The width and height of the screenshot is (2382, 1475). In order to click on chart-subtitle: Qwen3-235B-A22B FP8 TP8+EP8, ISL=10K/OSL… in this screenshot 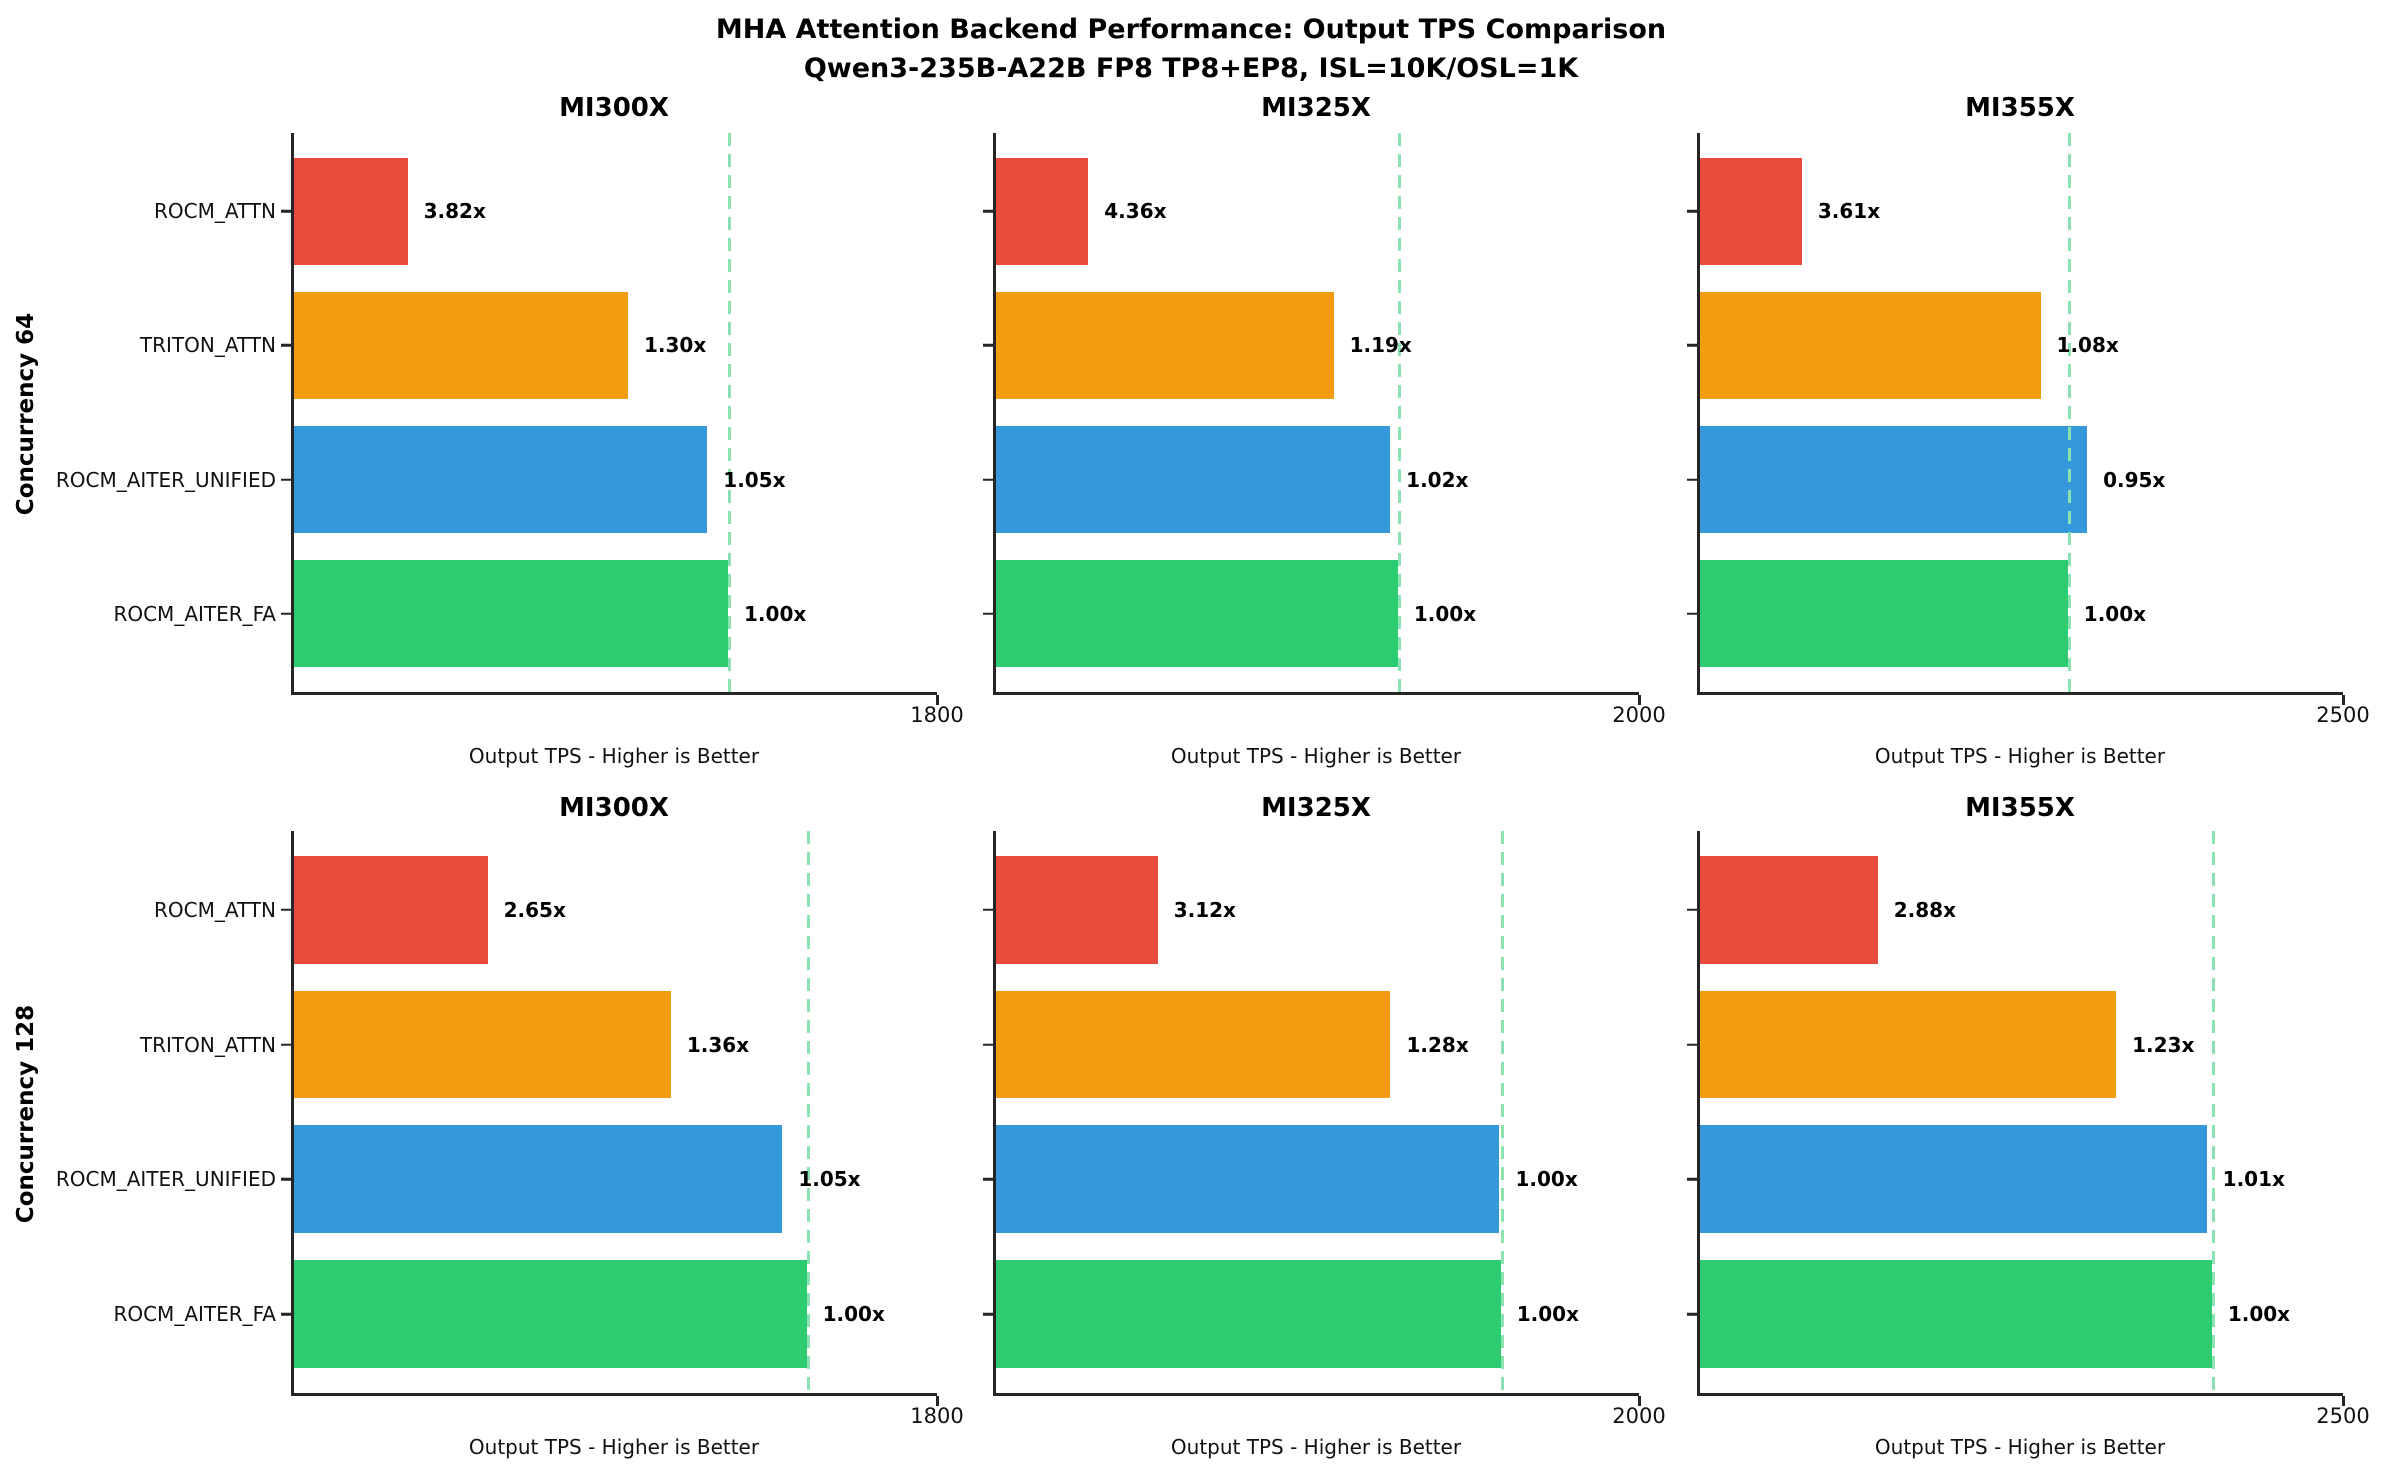, I will do `click(1191, 68)`.